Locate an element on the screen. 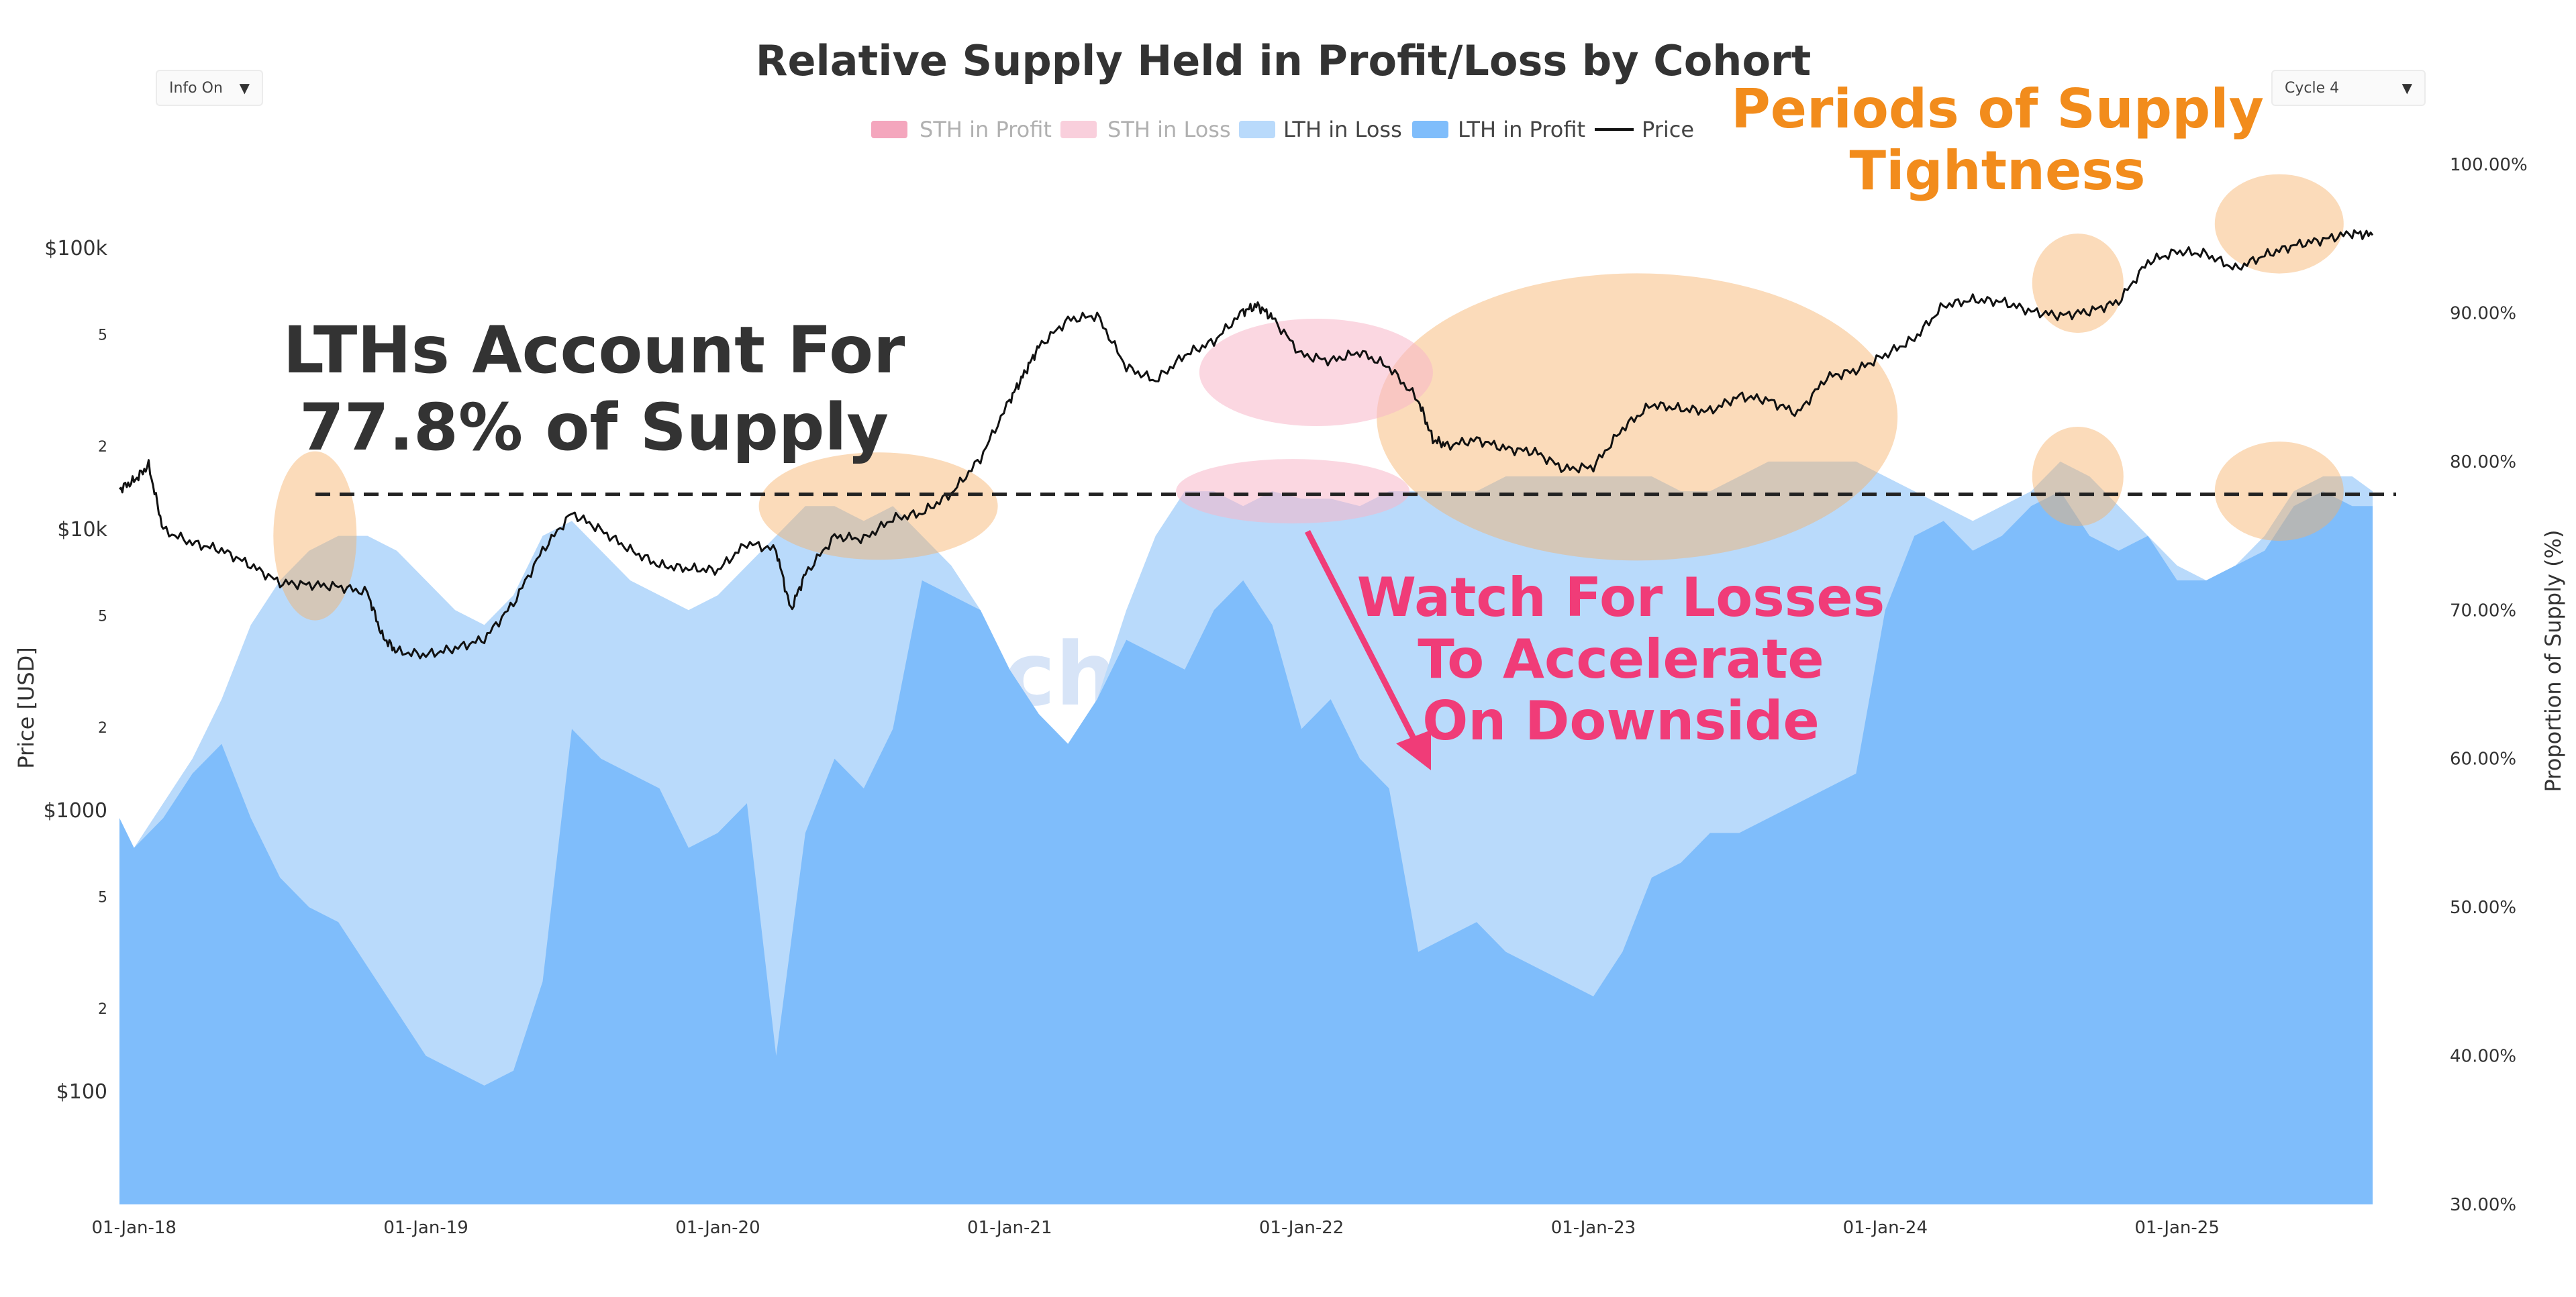 The width and height of the screenshot is (2576, 1297). x-tick-label: 01-Jan-18 is located at coordinates (134, 1228).